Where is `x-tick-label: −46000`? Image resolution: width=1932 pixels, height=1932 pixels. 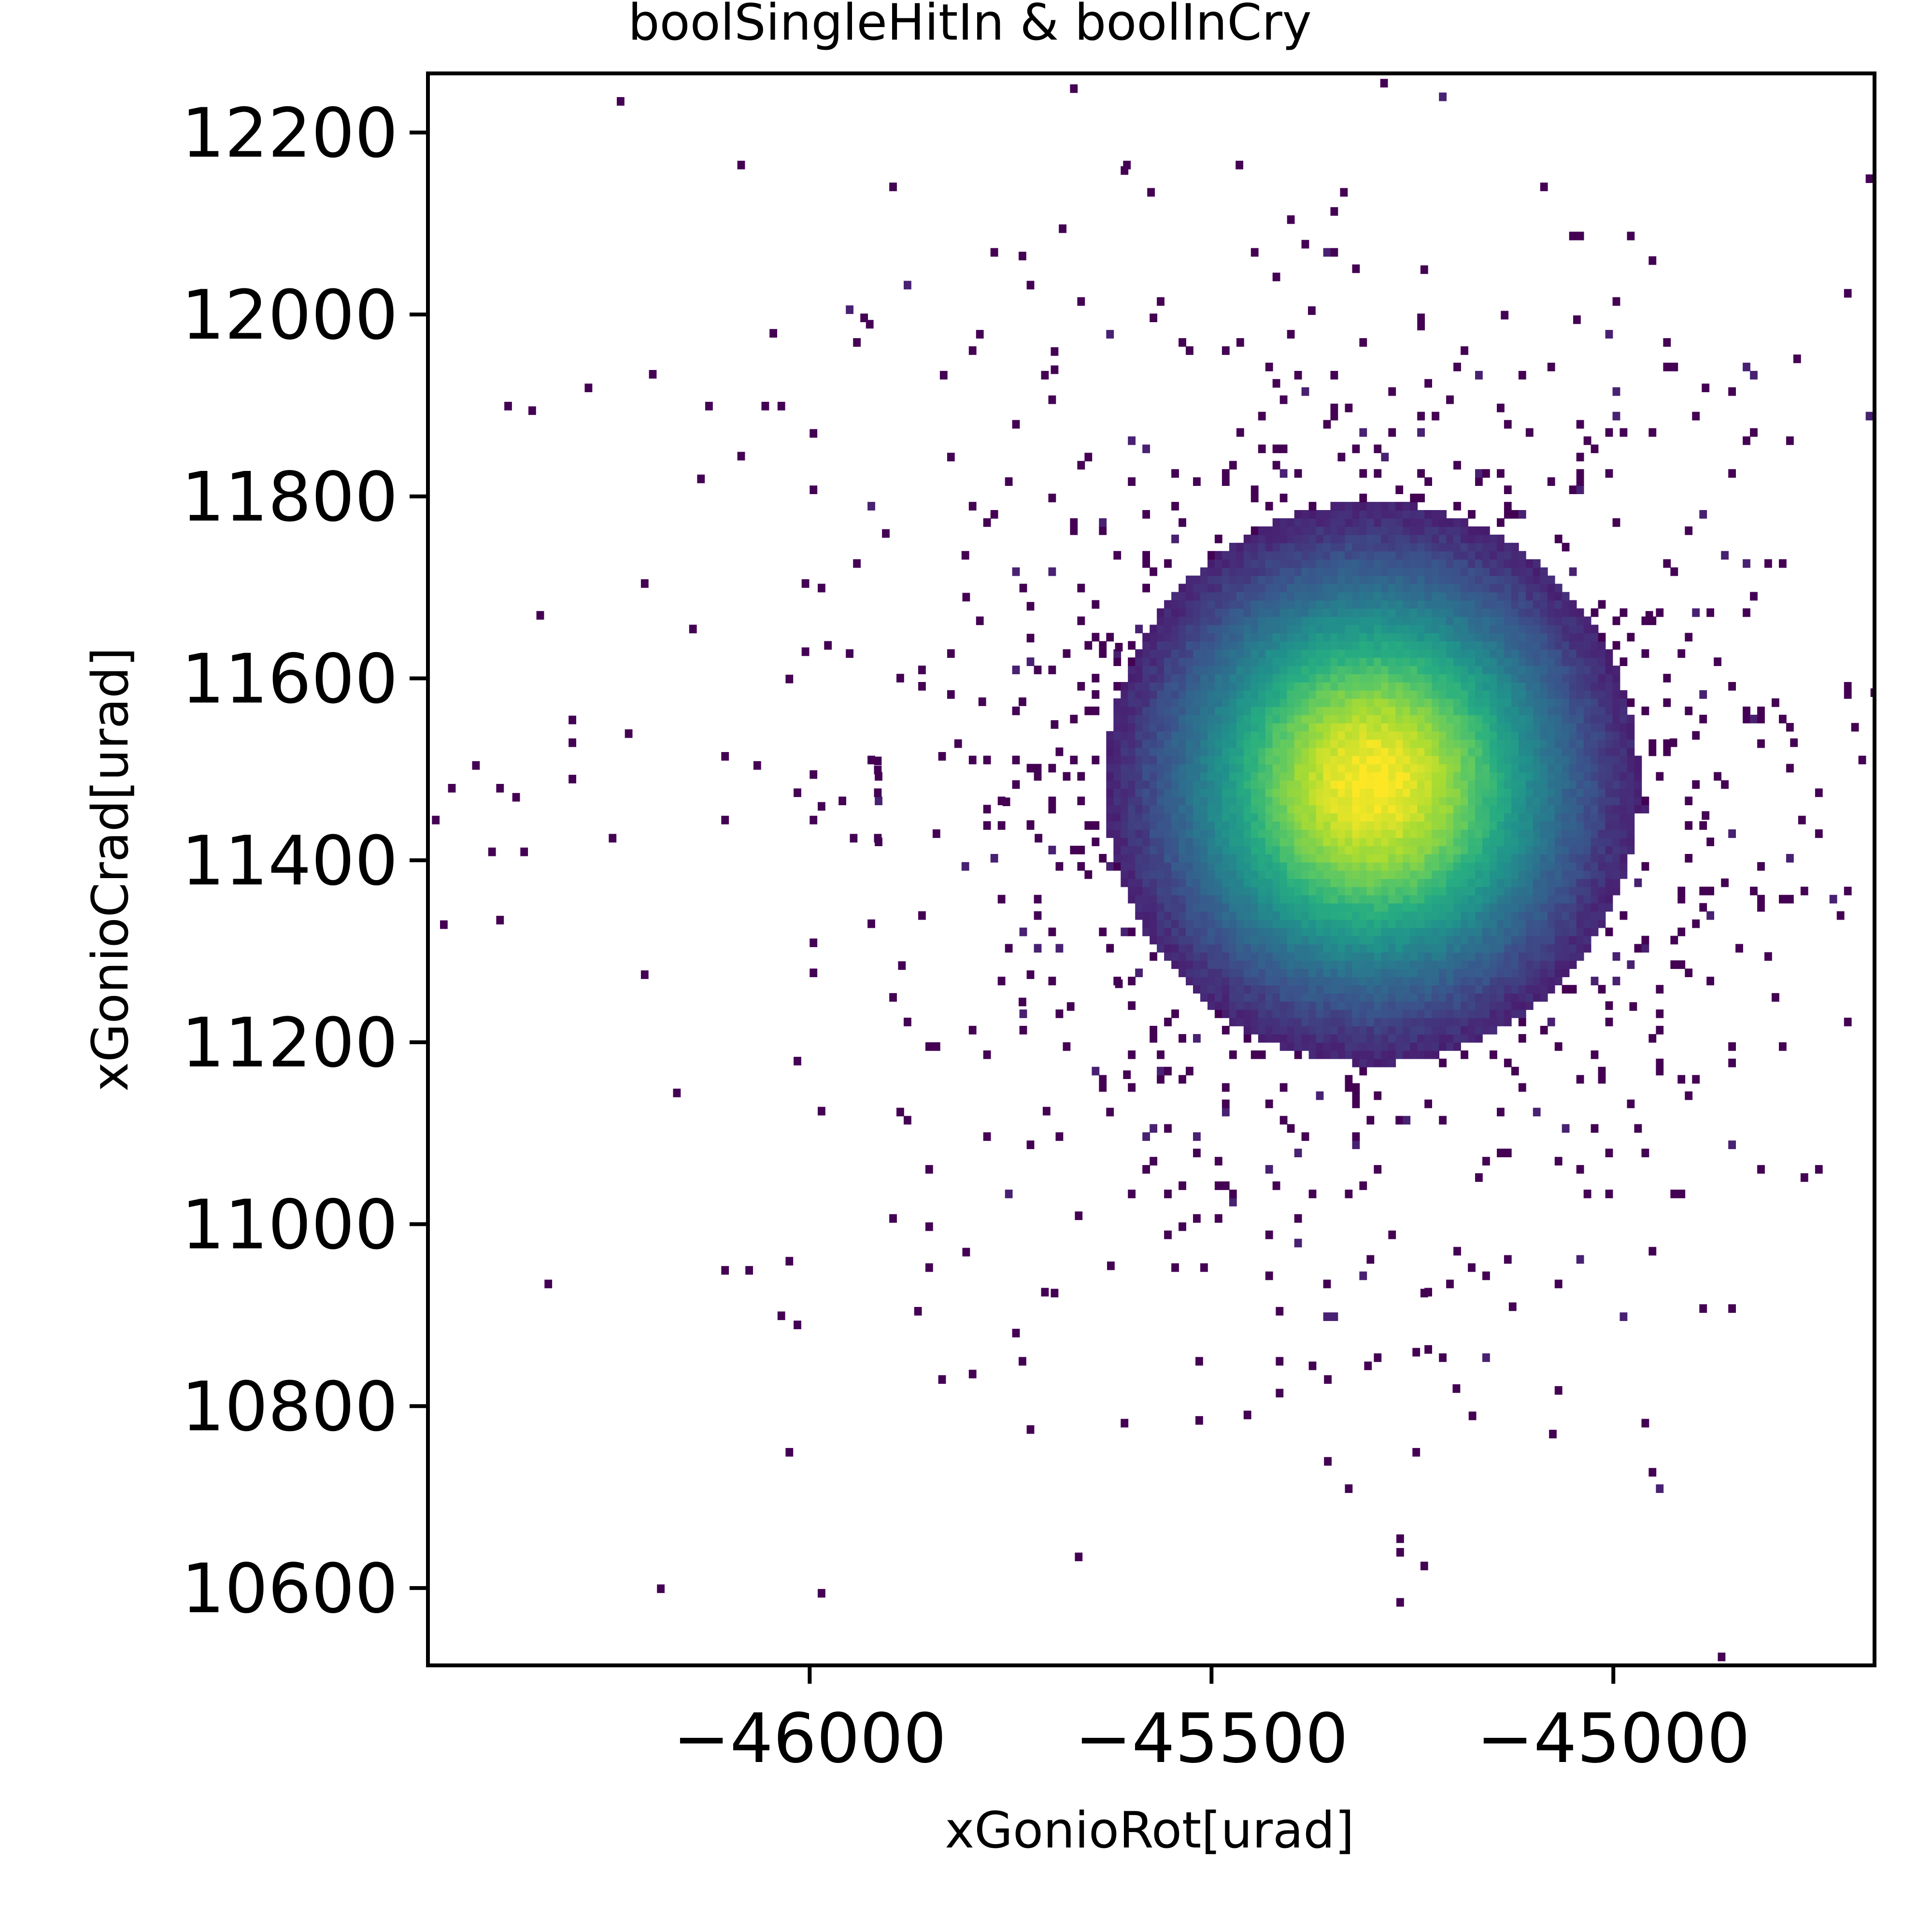 x-tick-label: −46000 is located at coordinates (810, 1738).